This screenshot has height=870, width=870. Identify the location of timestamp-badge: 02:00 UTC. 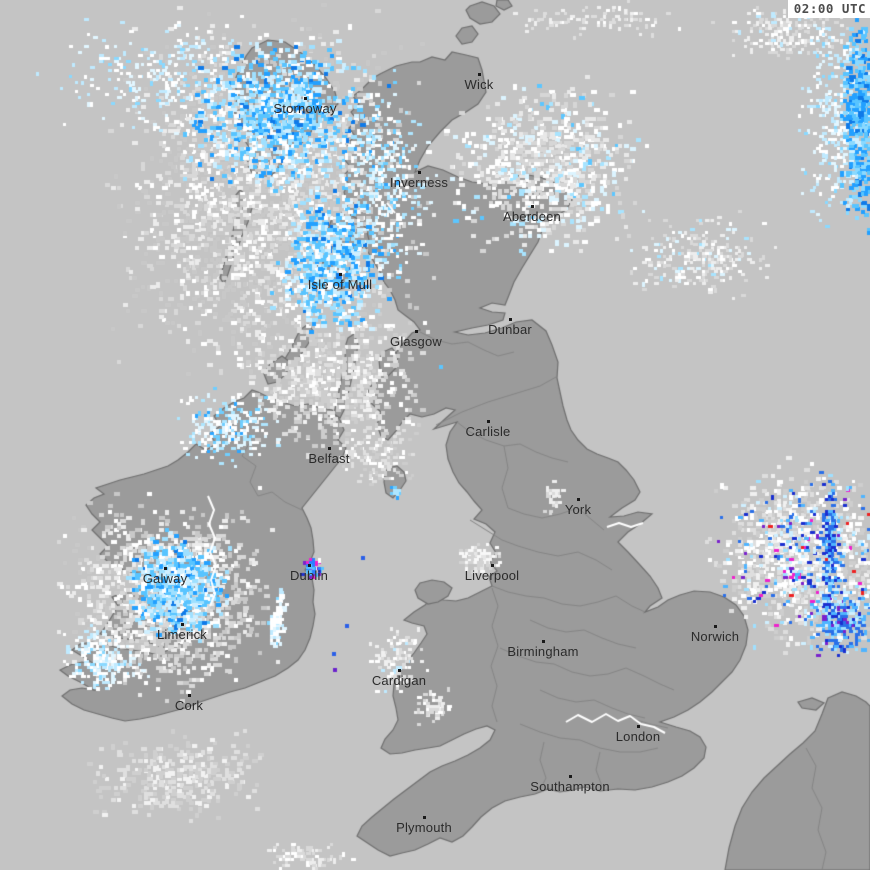
(828, 9).